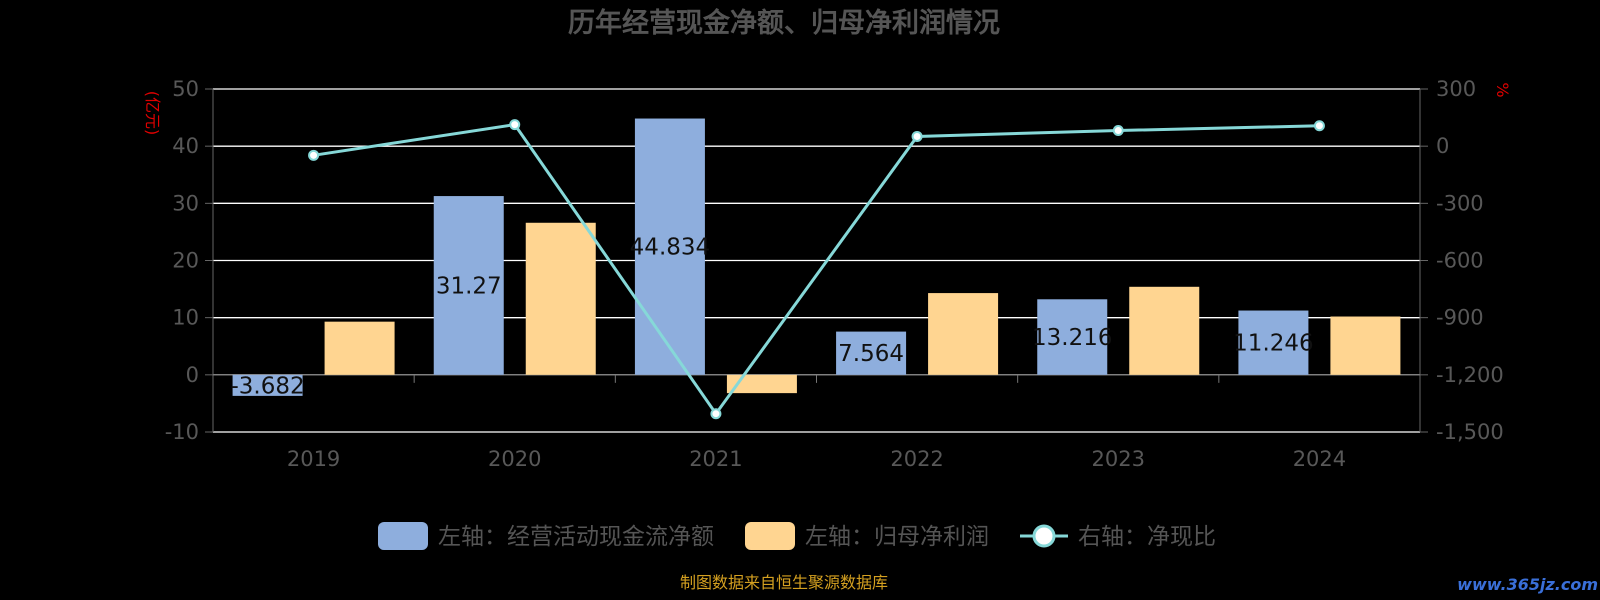  Describe the element at coordinates (1460, 203) in the screenshot. I see `right-tick-label: -300` at that location.